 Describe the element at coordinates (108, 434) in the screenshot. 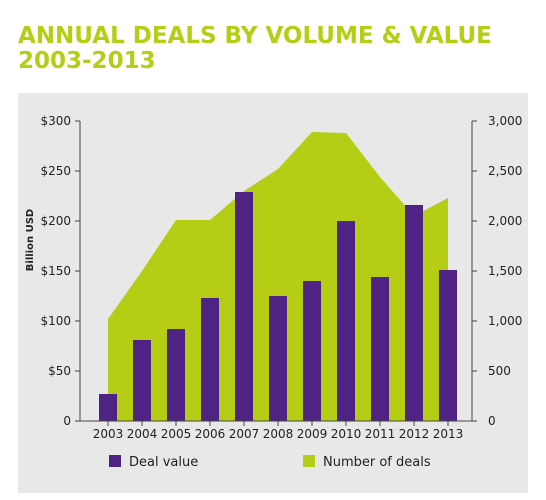

I see `x-tick-label: 2003` at that location.